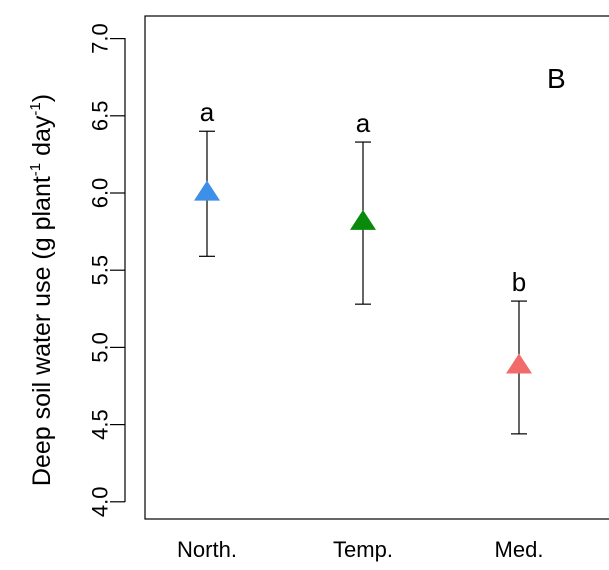 This screenshot has height=570, width=609. What do you see at coordinates (363, 549) in the screenshot?
I see `x-tick-label: Temp.` at bounding box center [363, 549].